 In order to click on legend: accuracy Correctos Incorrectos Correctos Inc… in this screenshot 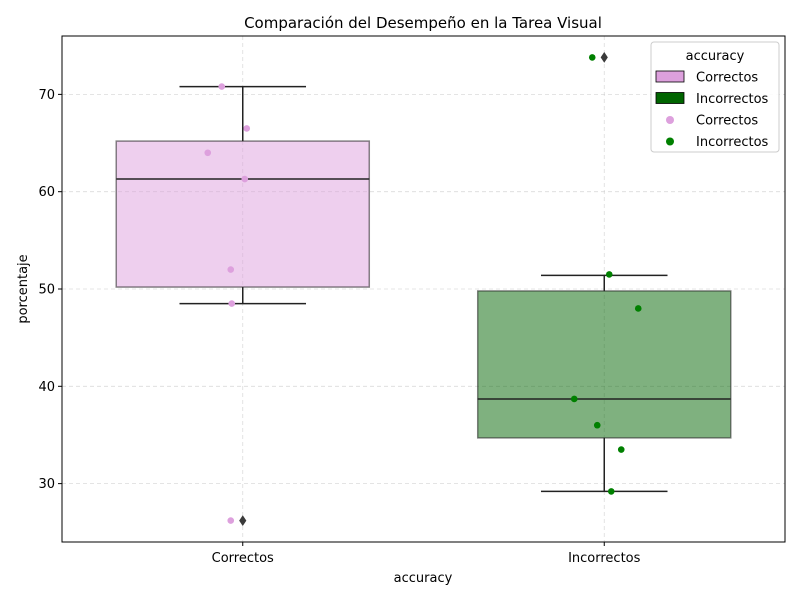, I will do `click(715, 97)`.